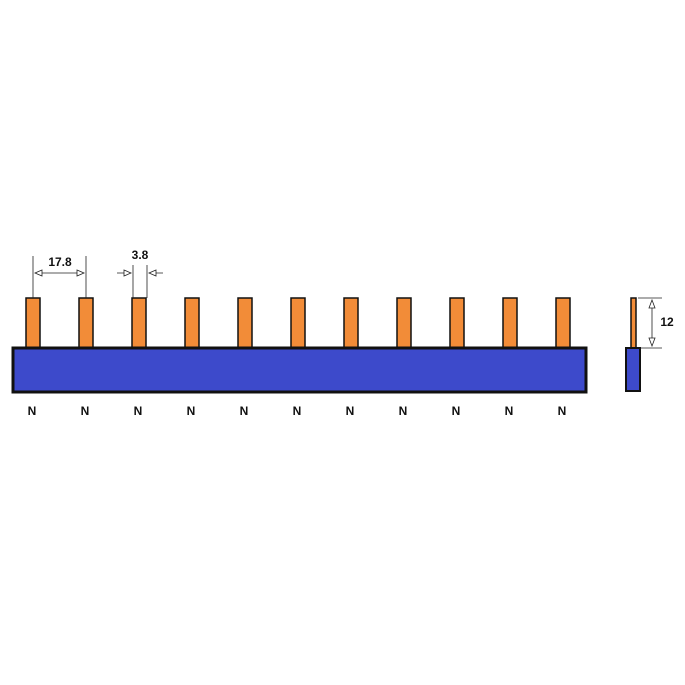 Image resolution: width=685 pixels, height=685 pixels. Describe the element at coordinates (299, 370) in the screenshot. I see `busbar` at that location.